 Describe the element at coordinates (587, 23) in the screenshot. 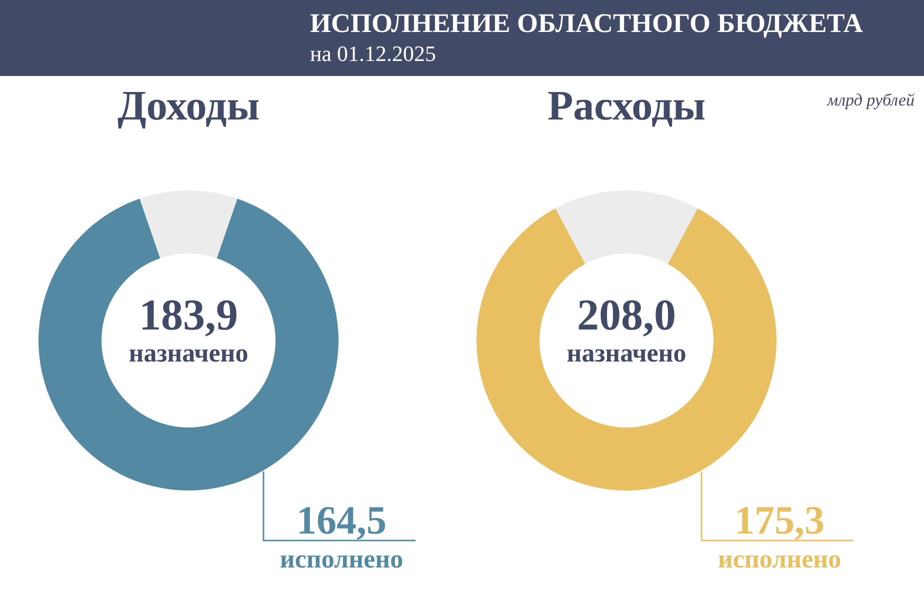

I see `text: ИСПОЛНЕНИЕ ОБЛАСТНОГО БЮДЖЕТА` at that location.